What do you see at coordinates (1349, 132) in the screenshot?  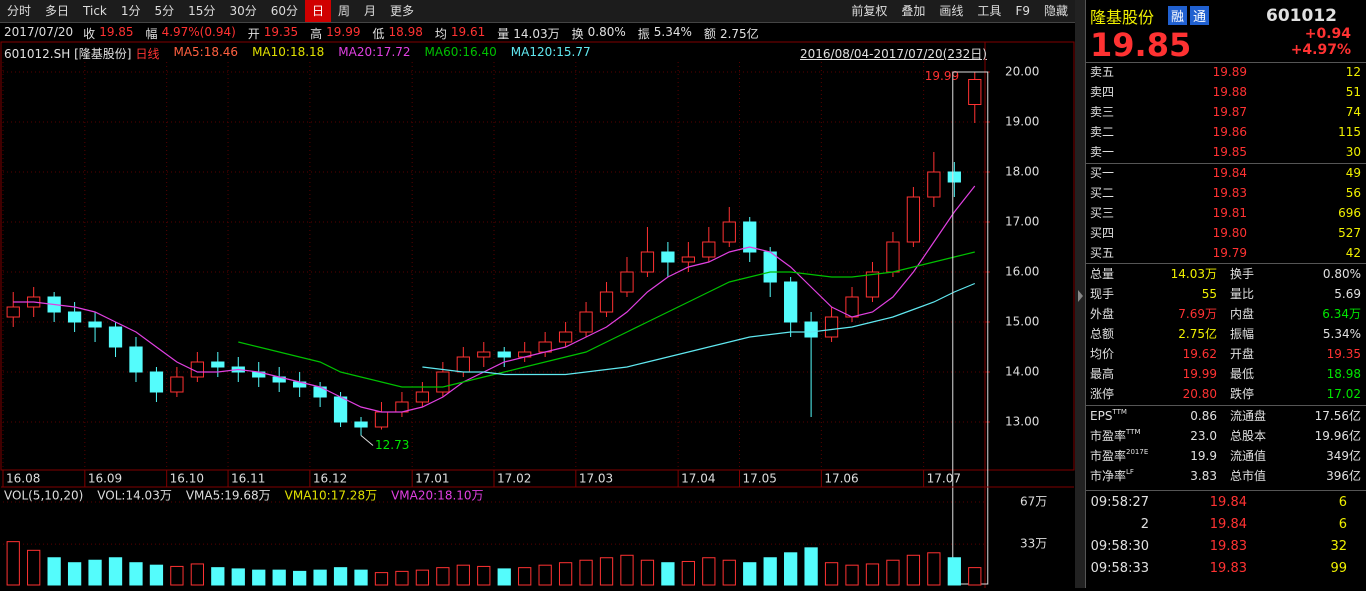 I see `order-volume: 115` at bounding box center [1349, 132].